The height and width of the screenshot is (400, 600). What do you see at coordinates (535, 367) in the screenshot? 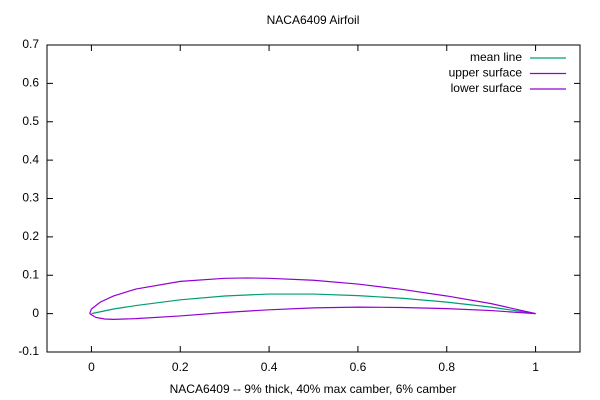
I see `x-tick-label: 1` at bounding box center [535, 367].